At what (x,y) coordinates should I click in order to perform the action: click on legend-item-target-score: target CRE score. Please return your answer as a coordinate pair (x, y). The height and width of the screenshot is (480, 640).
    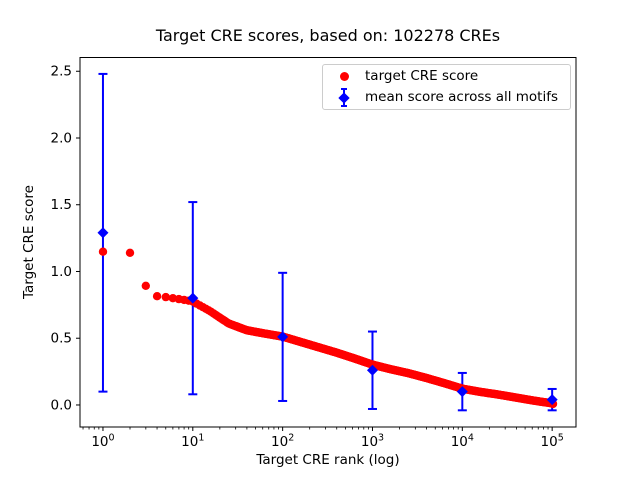
    Looking at the image, I should click on (446, 76).